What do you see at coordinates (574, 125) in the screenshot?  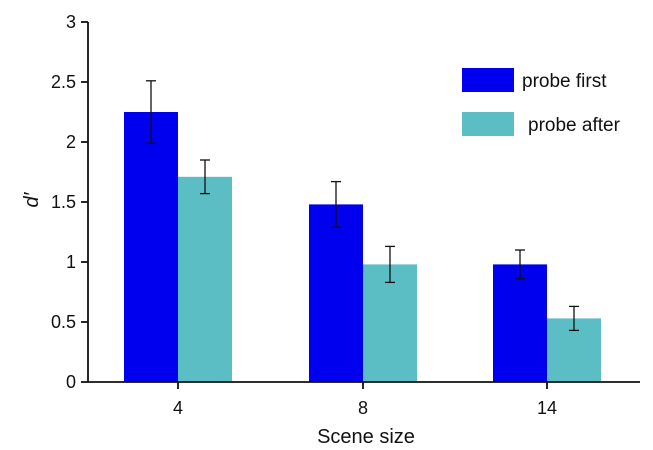 I see `legend-label: probe after` at bounding box center [574, 125].